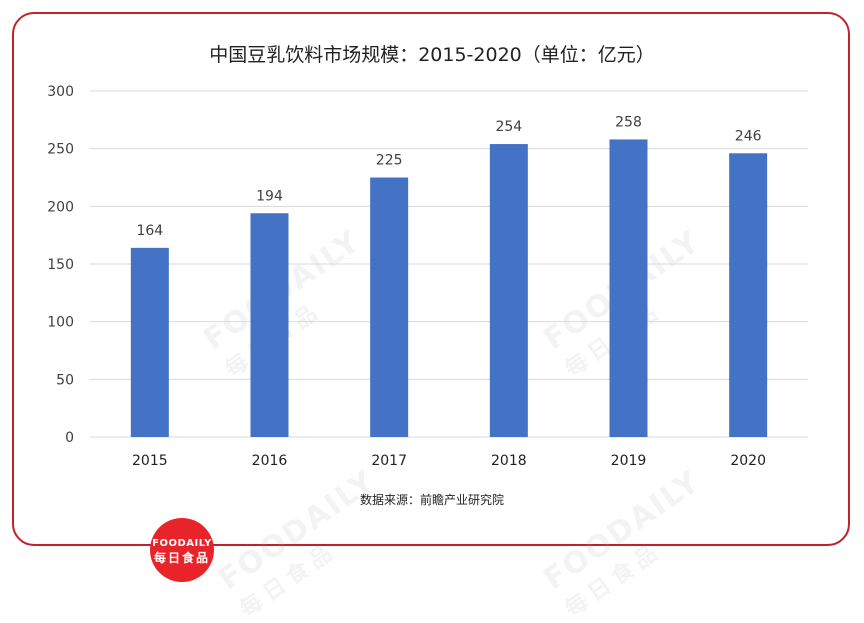  I want to click on y-tick-label: 0, so click(69, 438).